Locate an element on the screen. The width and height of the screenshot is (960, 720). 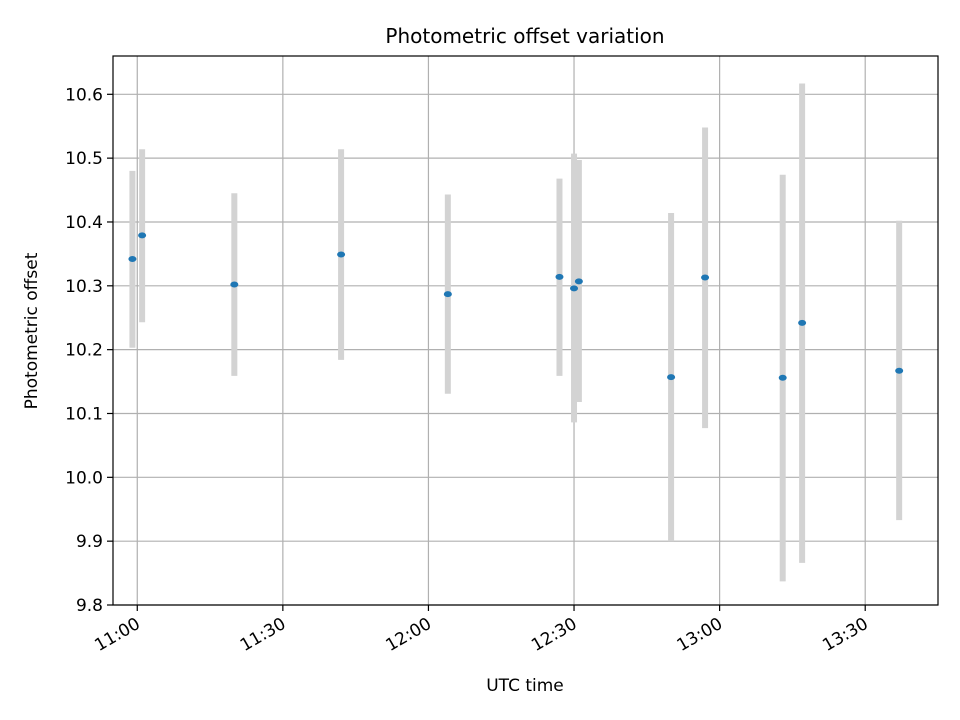
chart-title: Photometric offset variation is located at coordinates (524, 36).